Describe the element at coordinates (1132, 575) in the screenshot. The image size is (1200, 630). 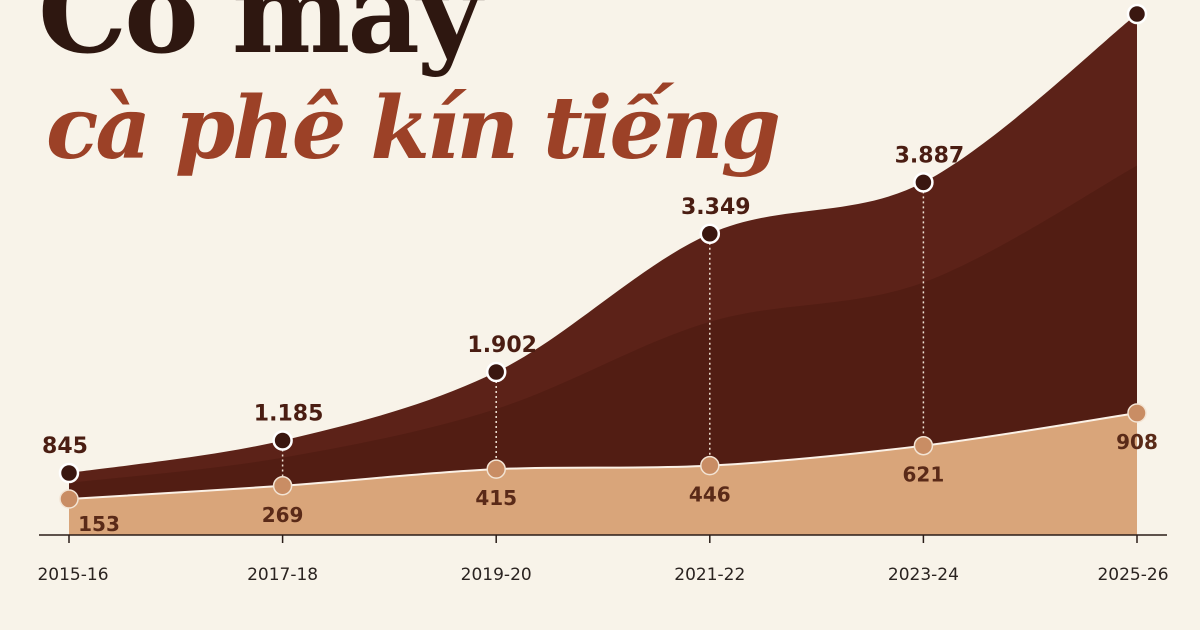
I see `x-tick-label: 2025-26` at that location.